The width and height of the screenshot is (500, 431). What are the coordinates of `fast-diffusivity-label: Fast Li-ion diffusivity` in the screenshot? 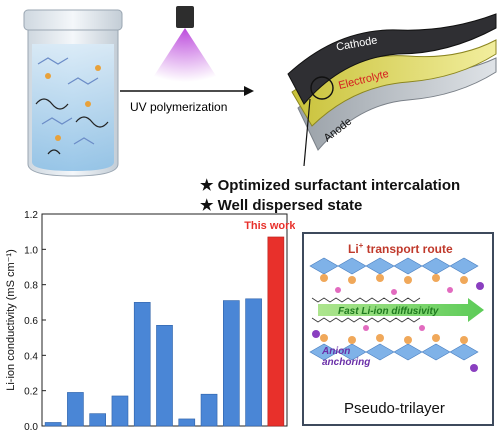 It's located at (388, 311).